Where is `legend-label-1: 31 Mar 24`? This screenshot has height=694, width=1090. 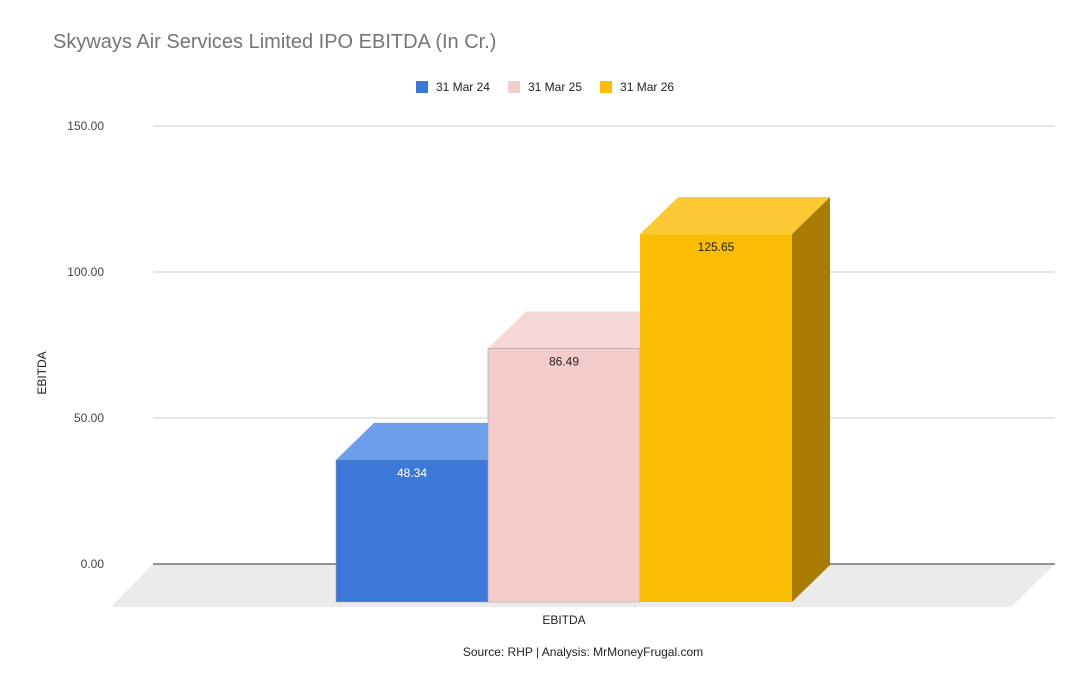
legend-label-1: 31 Mar 24 is located at coordinates (462, 87).